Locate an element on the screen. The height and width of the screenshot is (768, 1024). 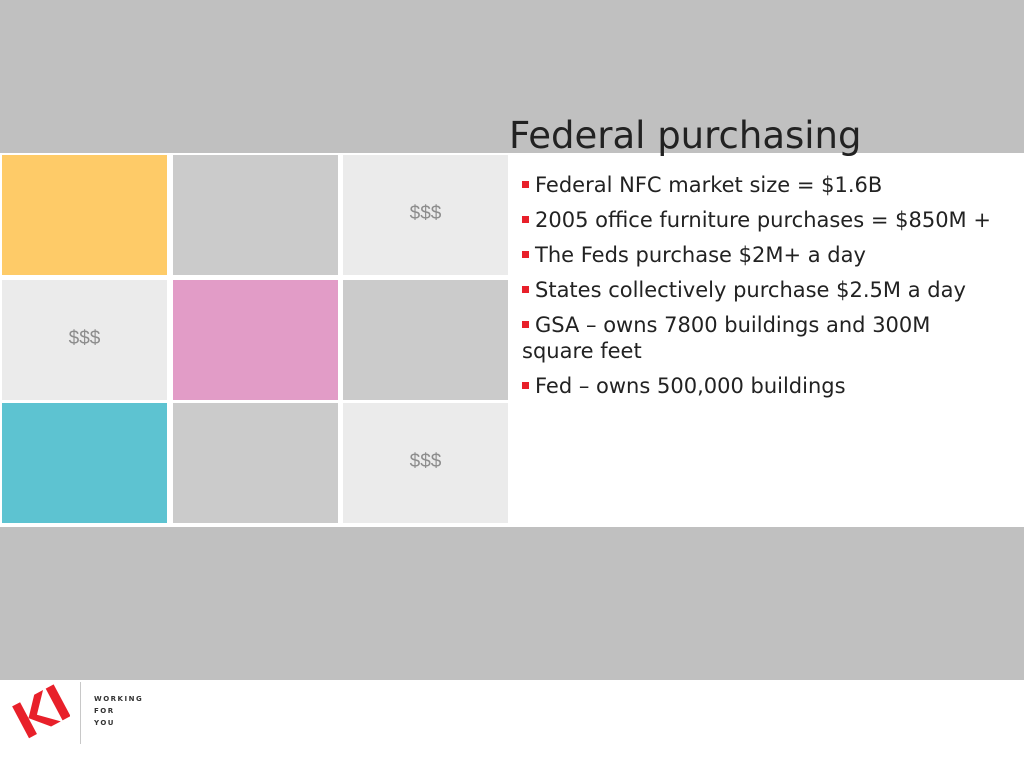
tagline-line: YOU is located at coordinates (104, 723).